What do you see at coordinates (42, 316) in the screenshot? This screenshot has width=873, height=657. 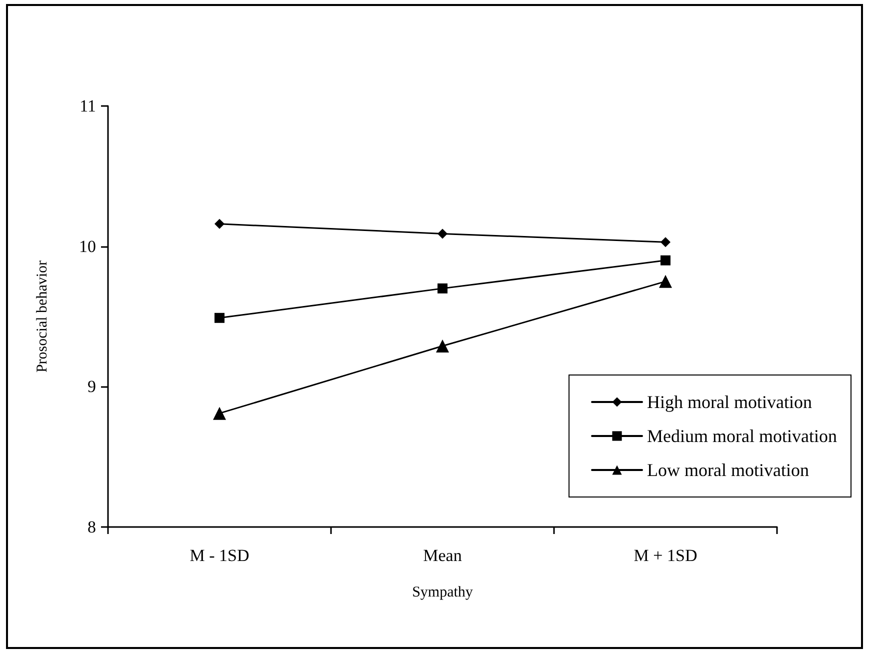 I see `y-axis-title: Prosocial behavior` at bounding box center [42, 316].